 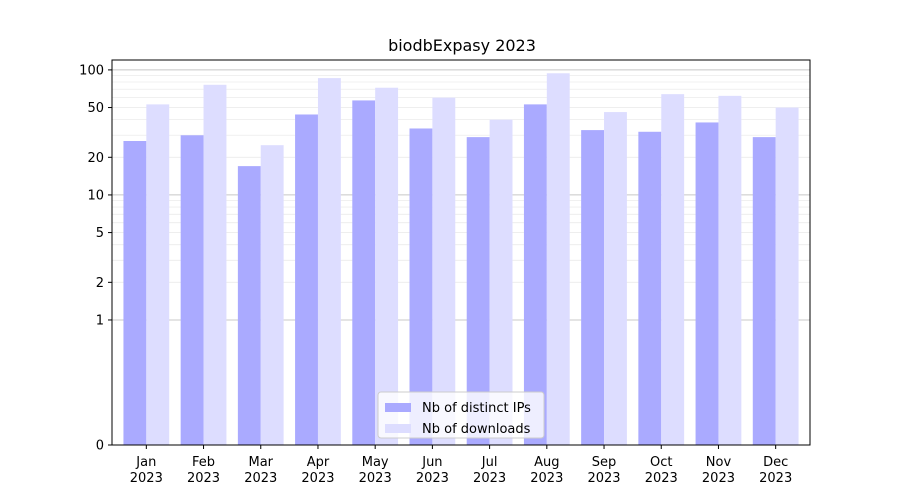 What do you see at coordinates (476, 429) in the screenshot?
I see `legend-label: Nb of downloads` at bounding box center [476, 429].